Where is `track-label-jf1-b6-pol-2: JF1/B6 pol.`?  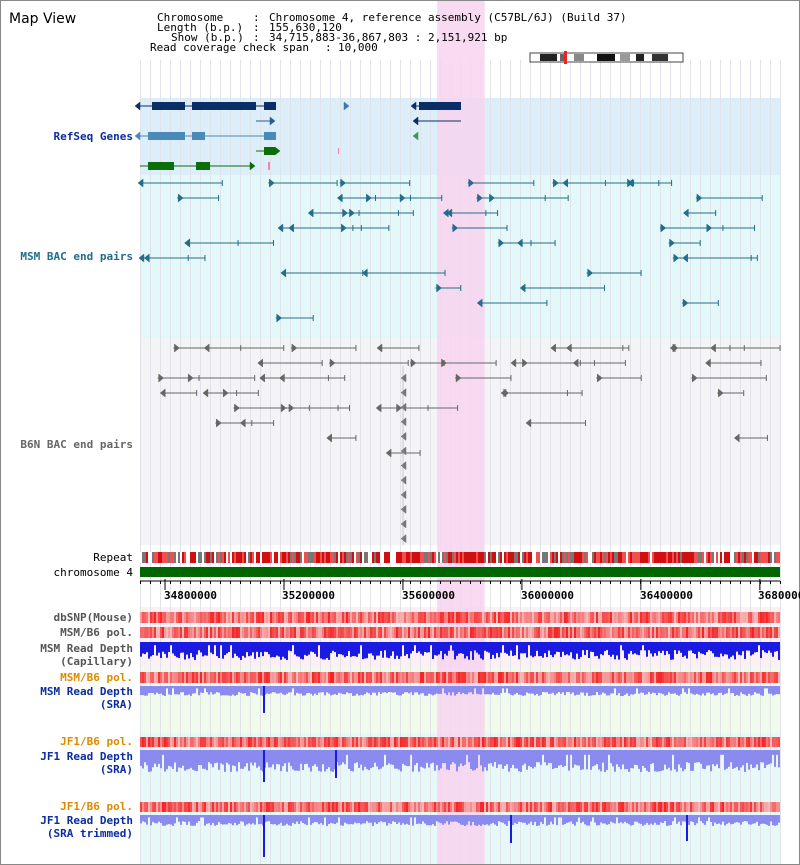 track-label-jf1-b6-pol-2: JF1/B6 pol. is located at coordinates (96, 806).